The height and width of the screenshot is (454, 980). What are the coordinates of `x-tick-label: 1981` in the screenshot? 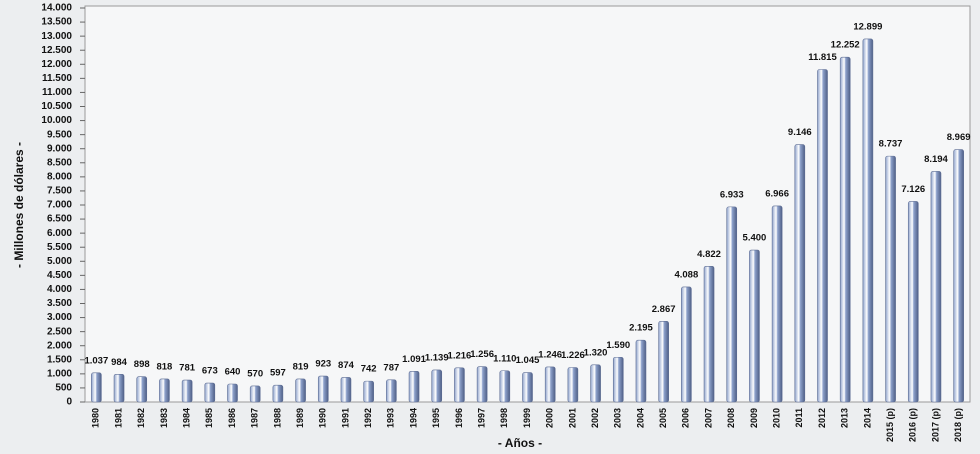 It's located at (118, 418).